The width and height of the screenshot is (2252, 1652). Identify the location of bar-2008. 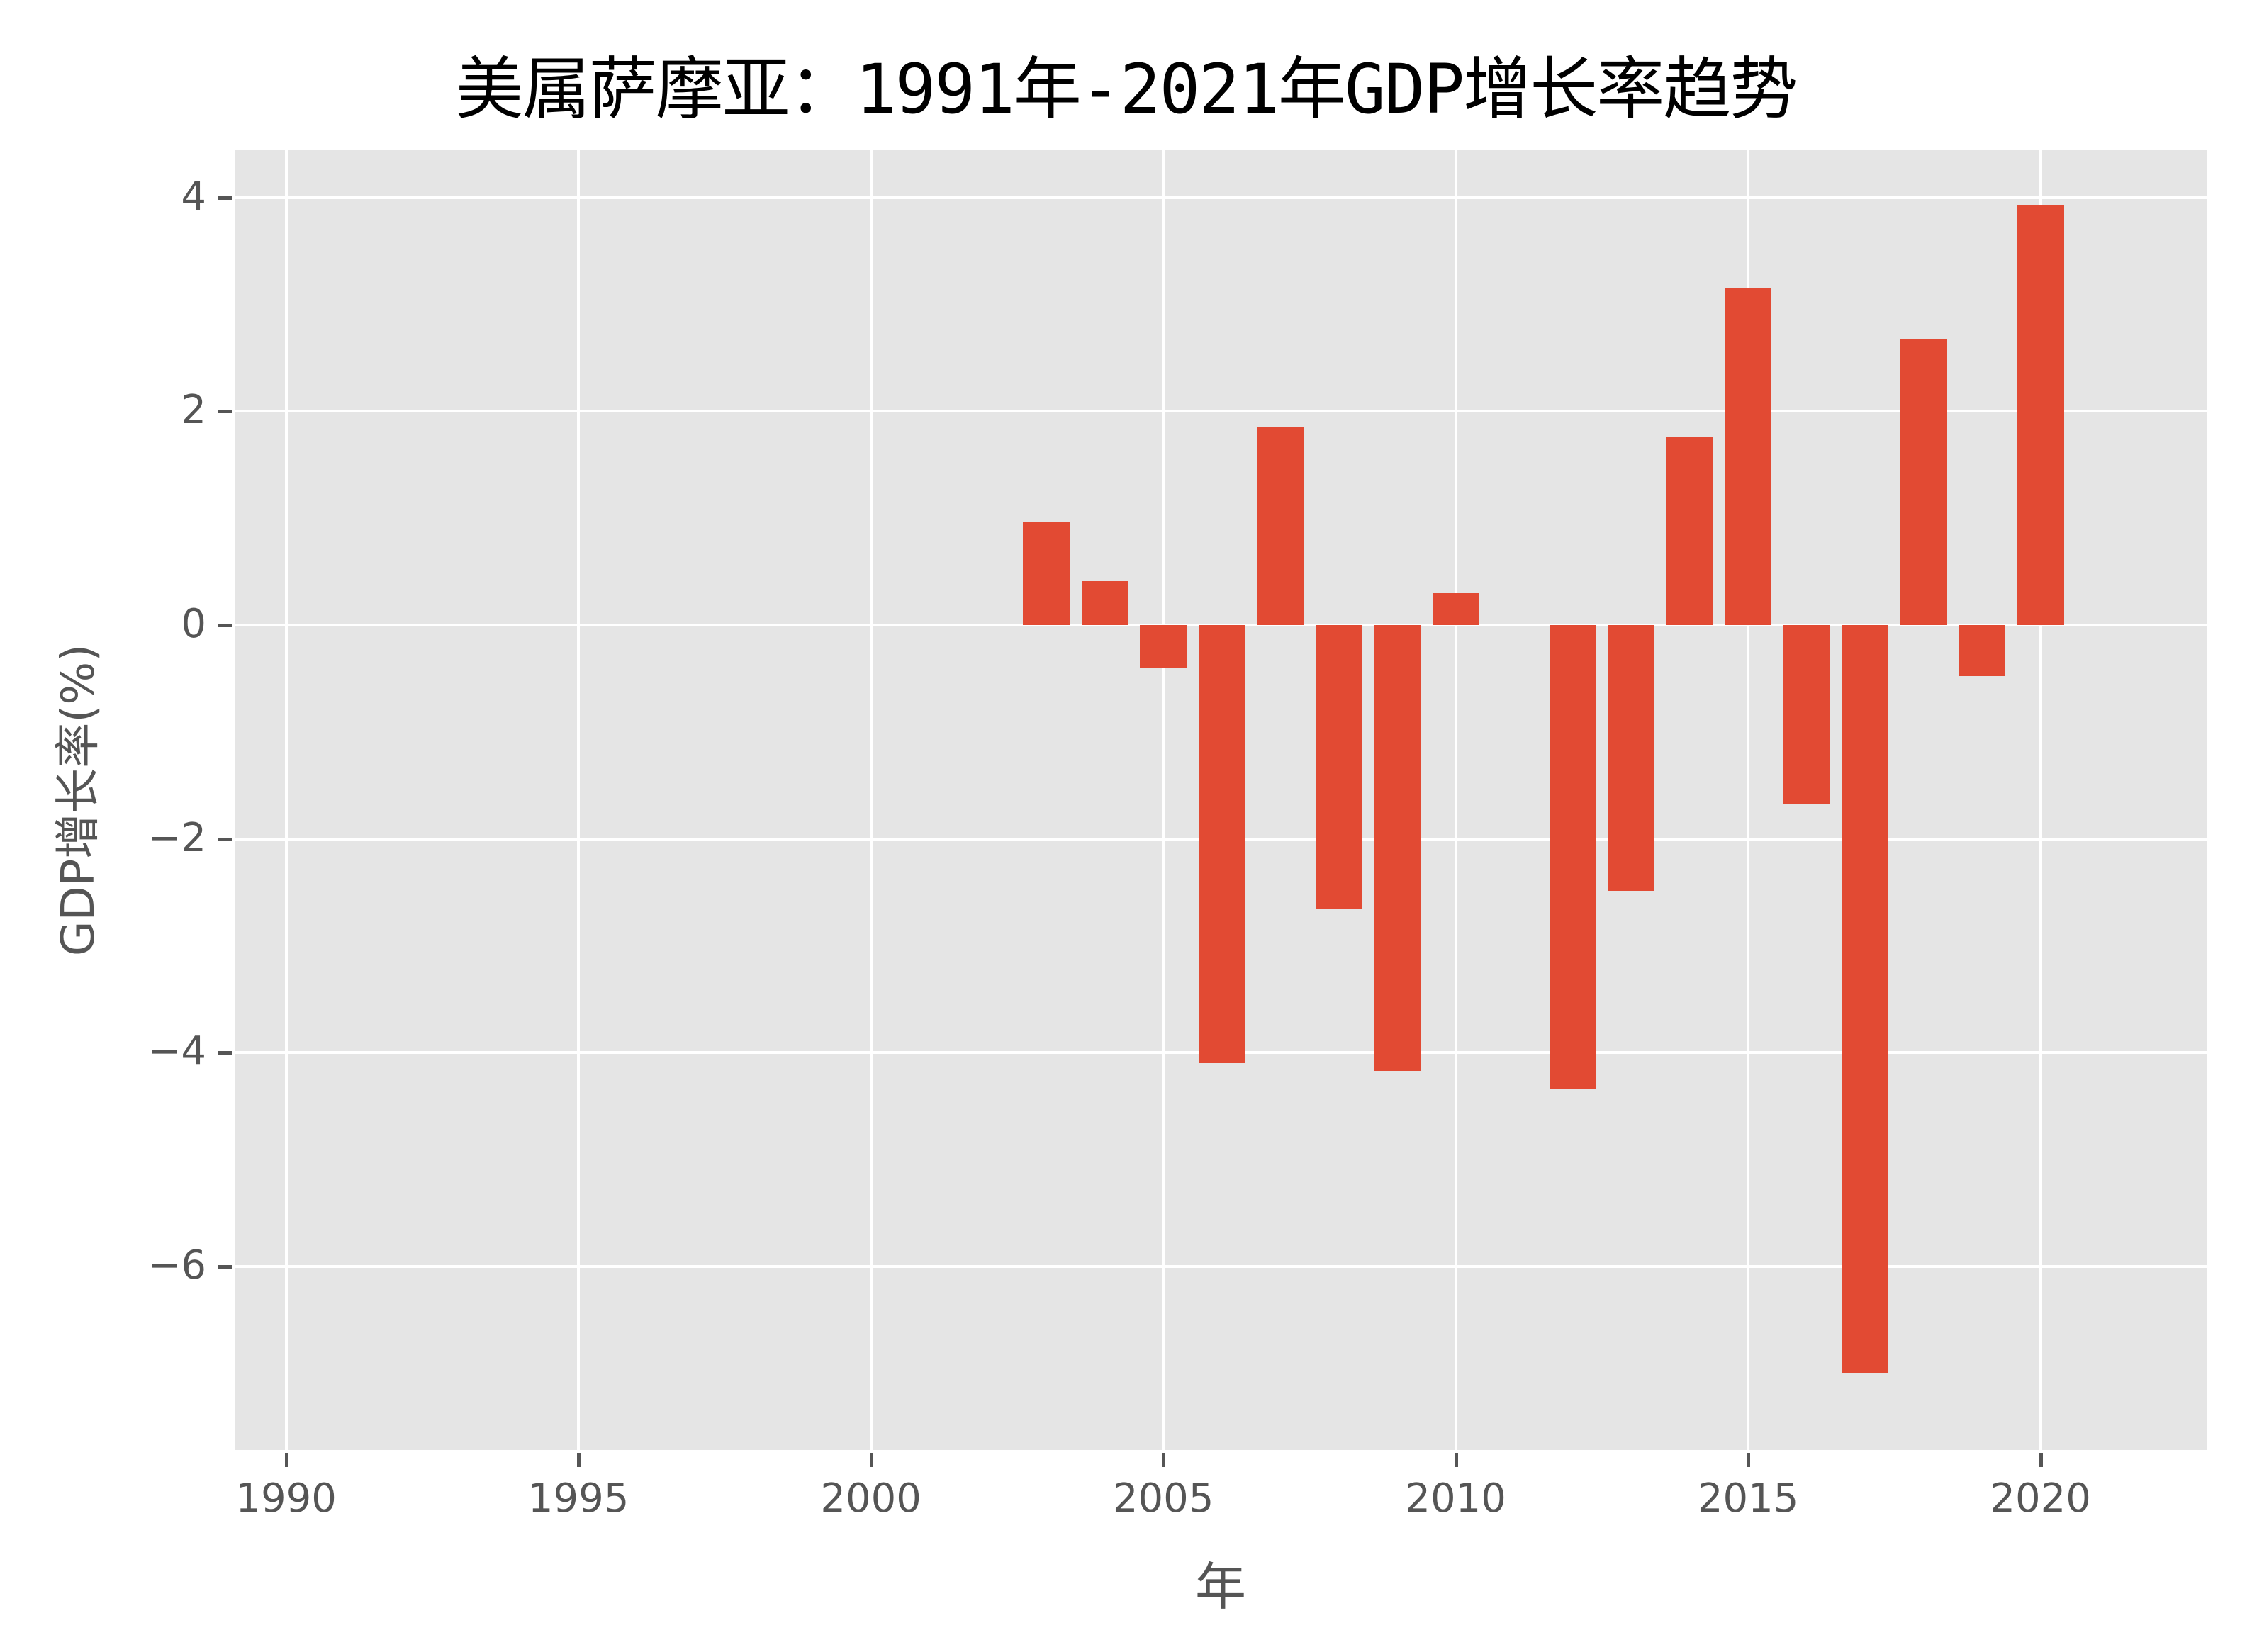
(1338, 767).